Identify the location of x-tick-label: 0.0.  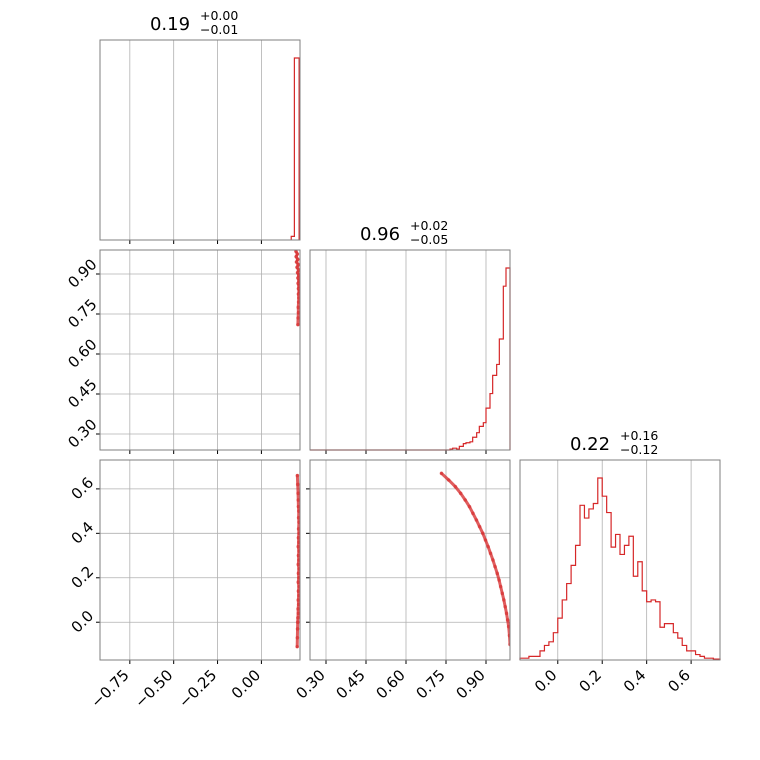
(546, 681).